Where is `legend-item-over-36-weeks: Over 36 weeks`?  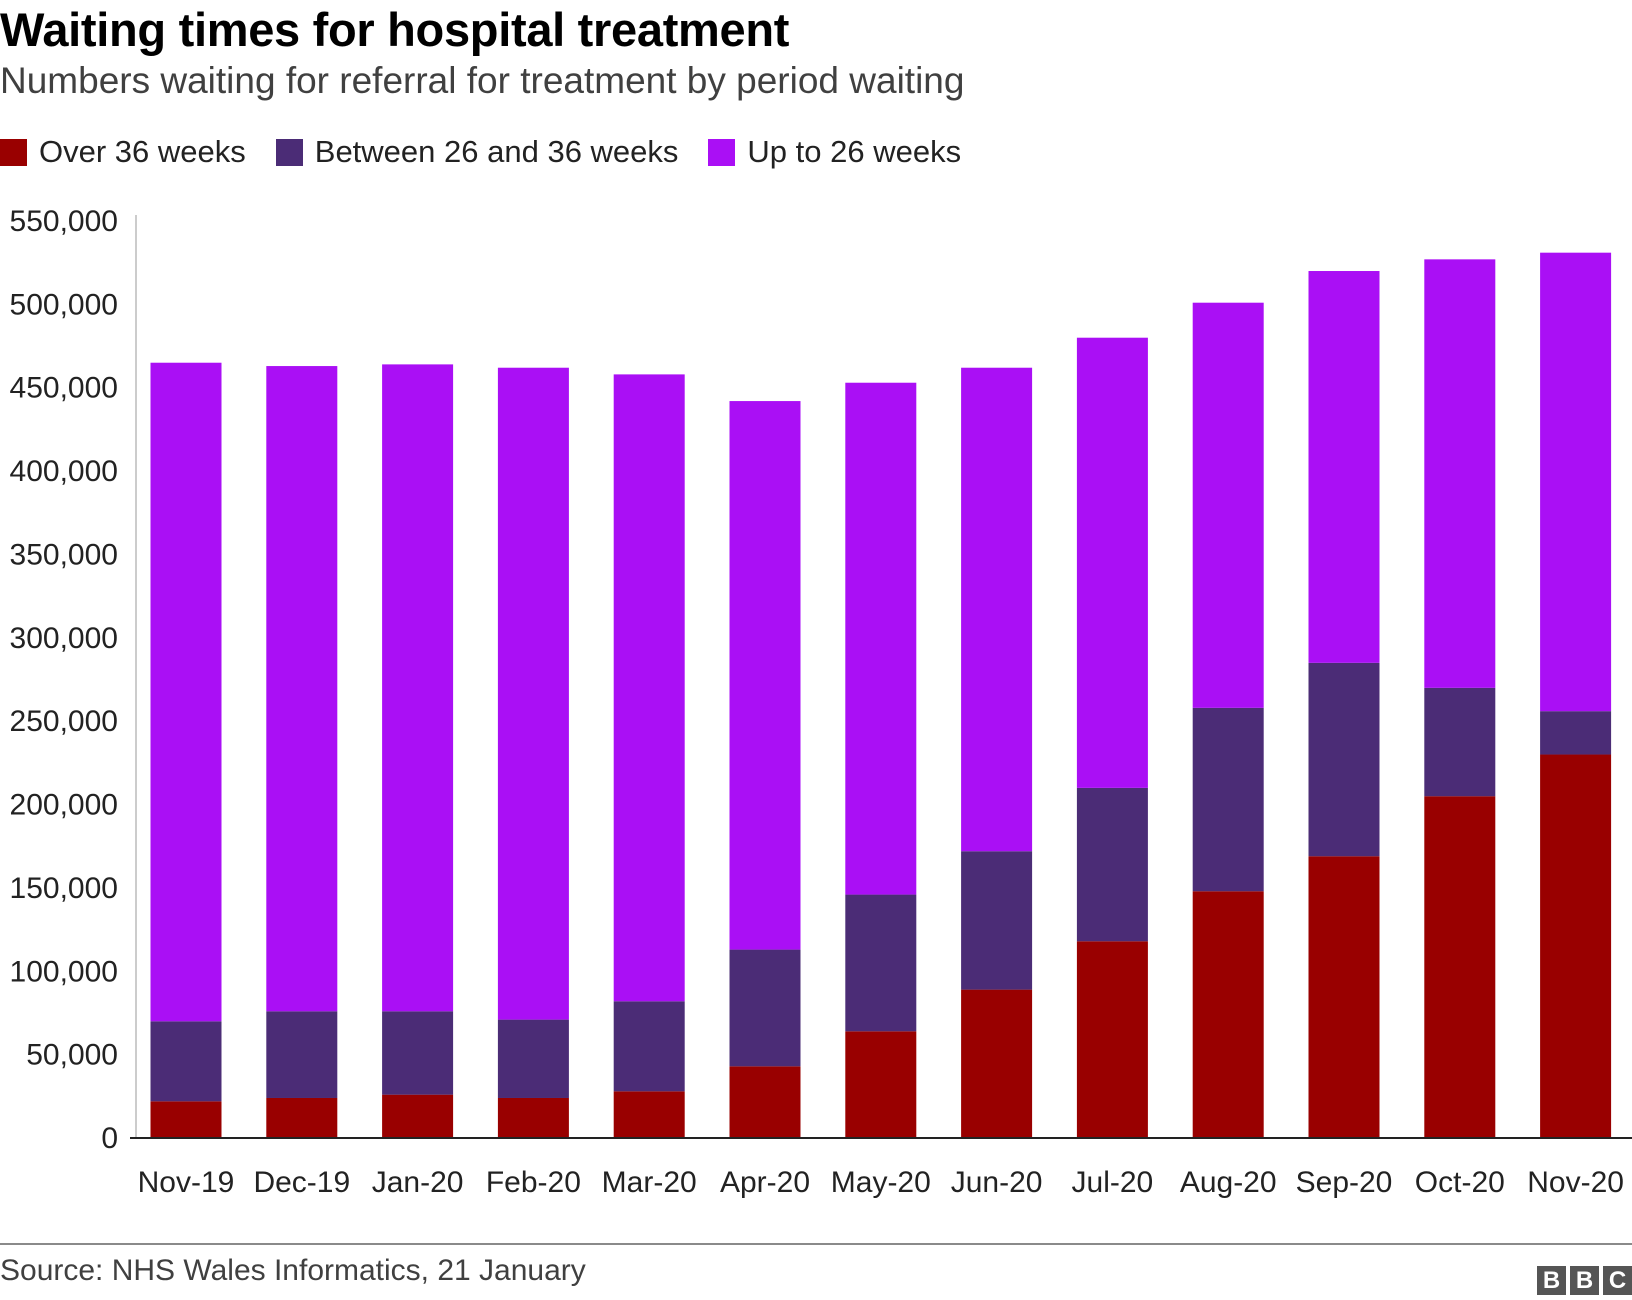 legend-item-over-36-weeks: Over 36 weeks is located at coordinates (123, 152).